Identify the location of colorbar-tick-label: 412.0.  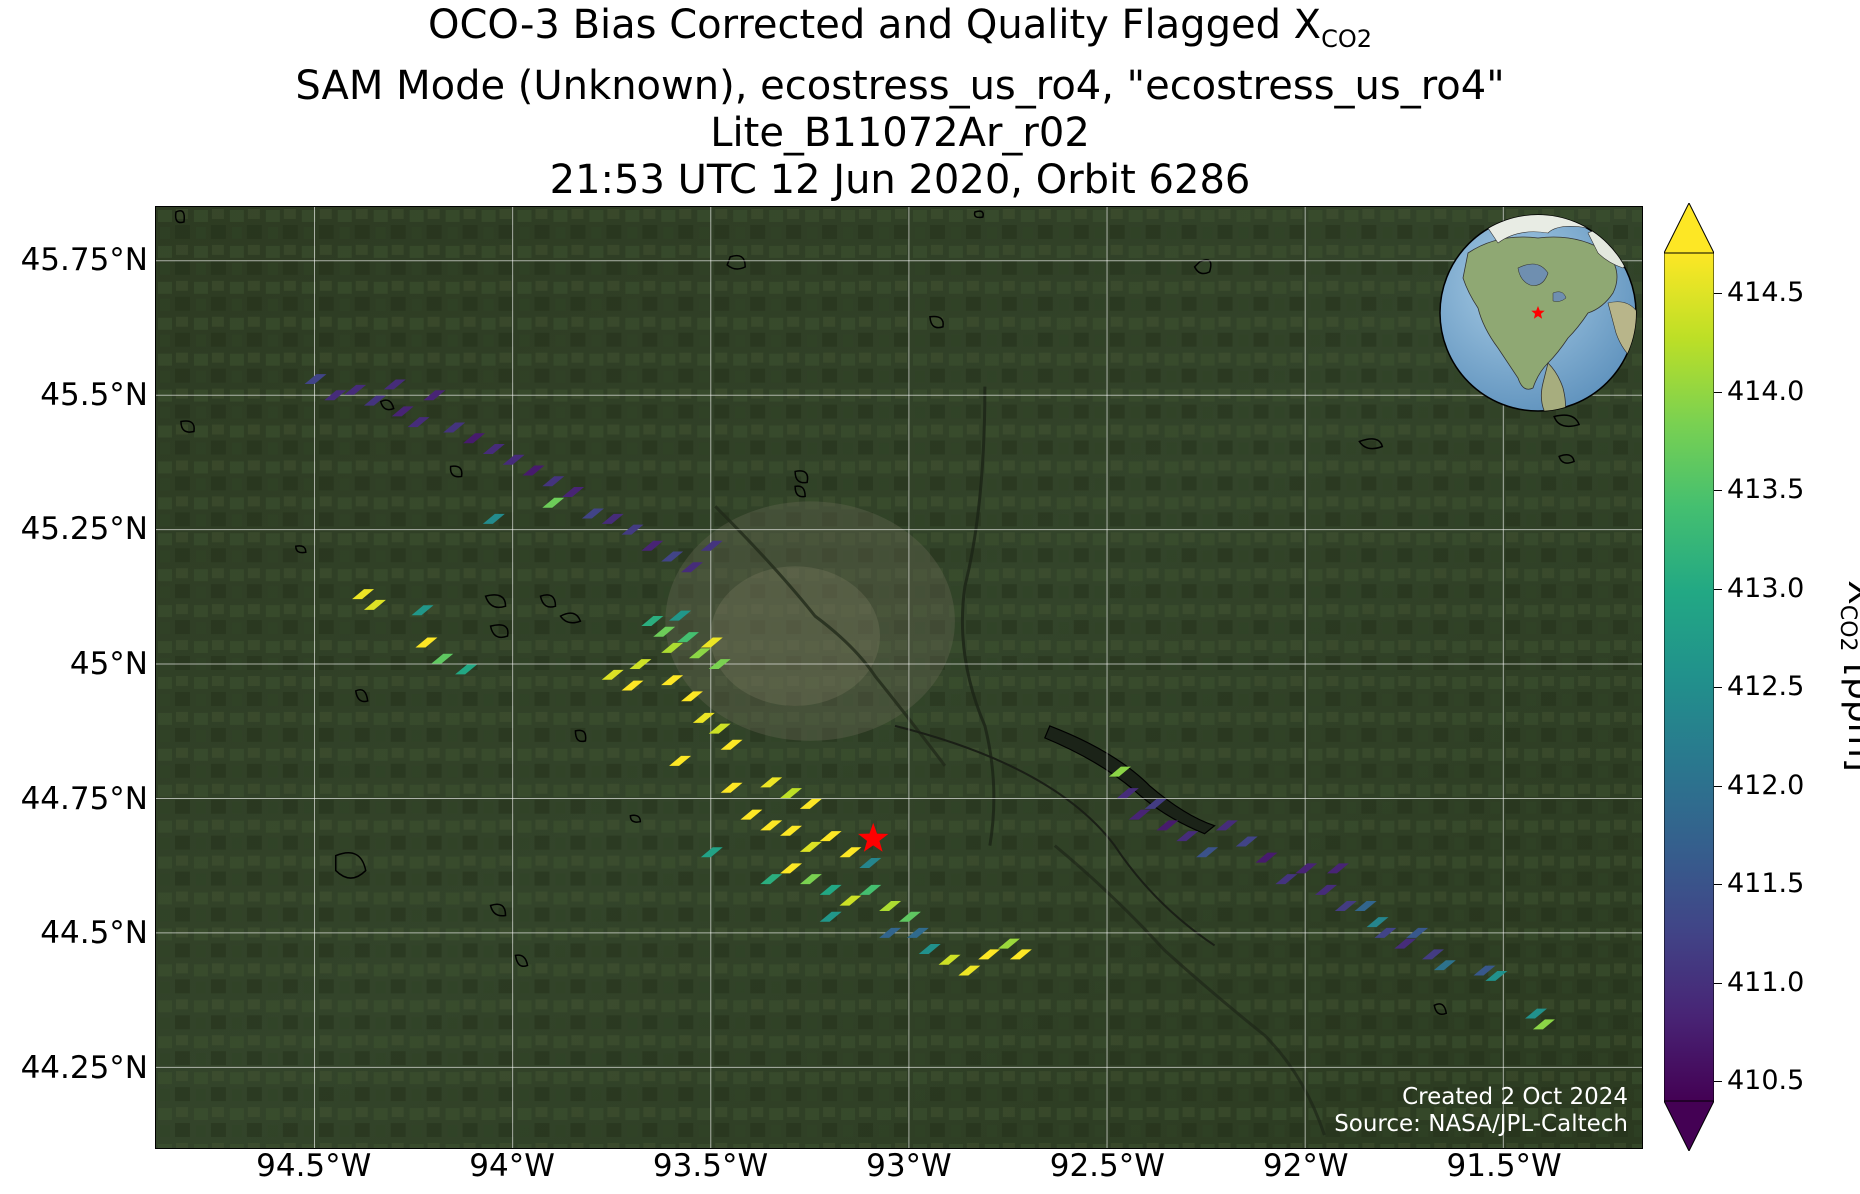
(1766, 785).